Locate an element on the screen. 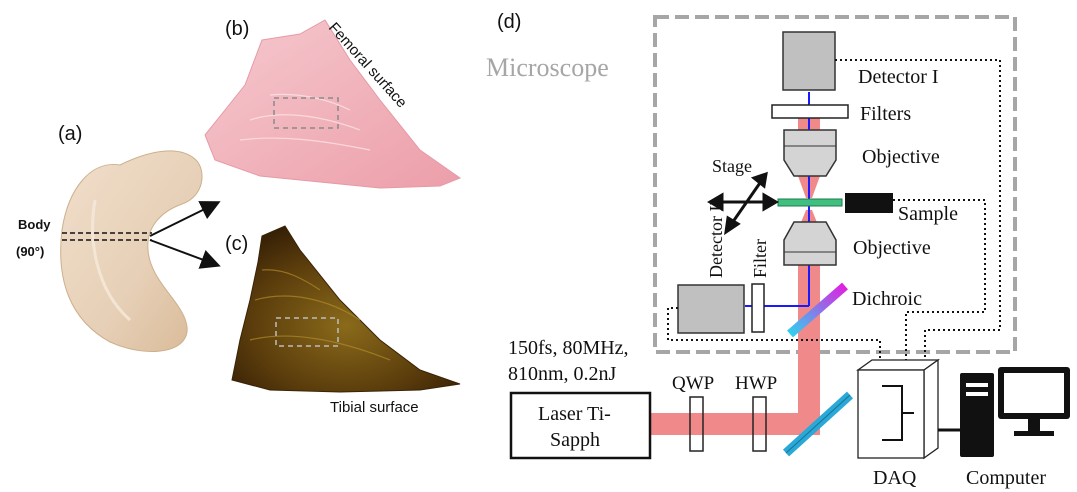  daq-label: DAQ is located at coordinates (895, 478).